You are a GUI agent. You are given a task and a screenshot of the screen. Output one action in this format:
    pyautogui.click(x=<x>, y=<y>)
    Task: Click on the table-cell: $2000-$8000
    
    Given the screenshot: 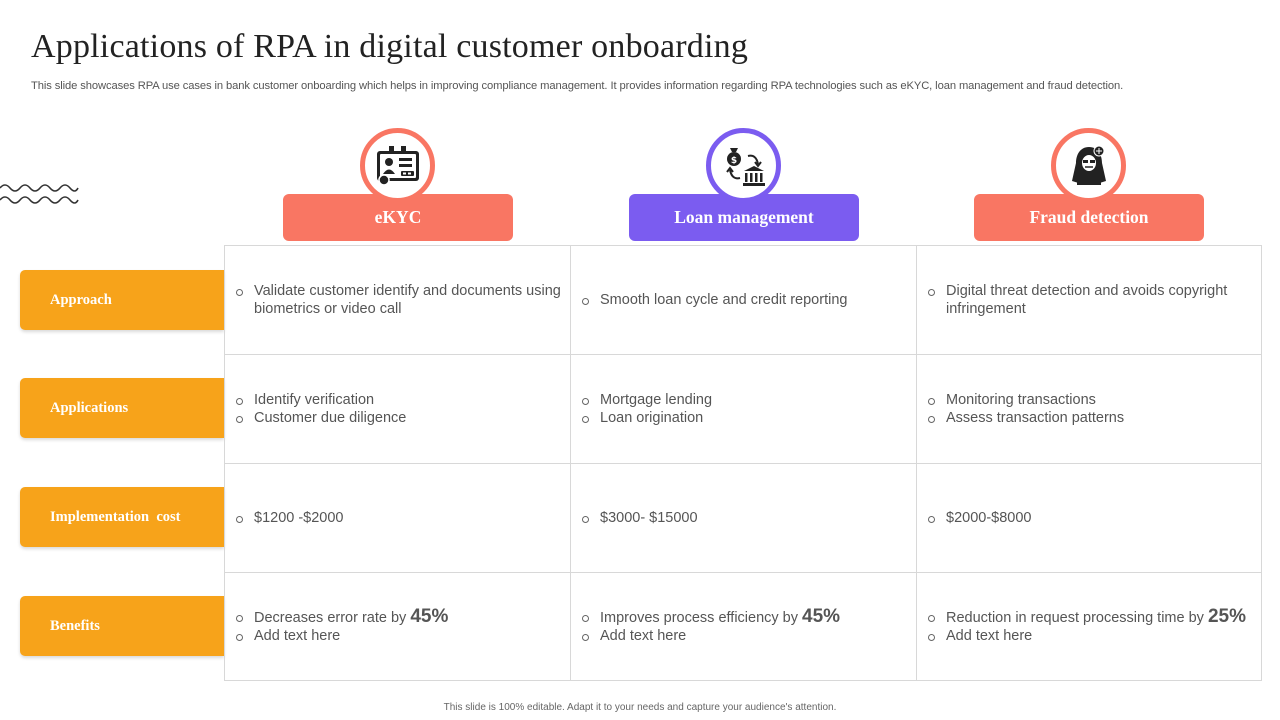 What is the action you would take?
    pyautogui.click(x=1089, y=518)
    